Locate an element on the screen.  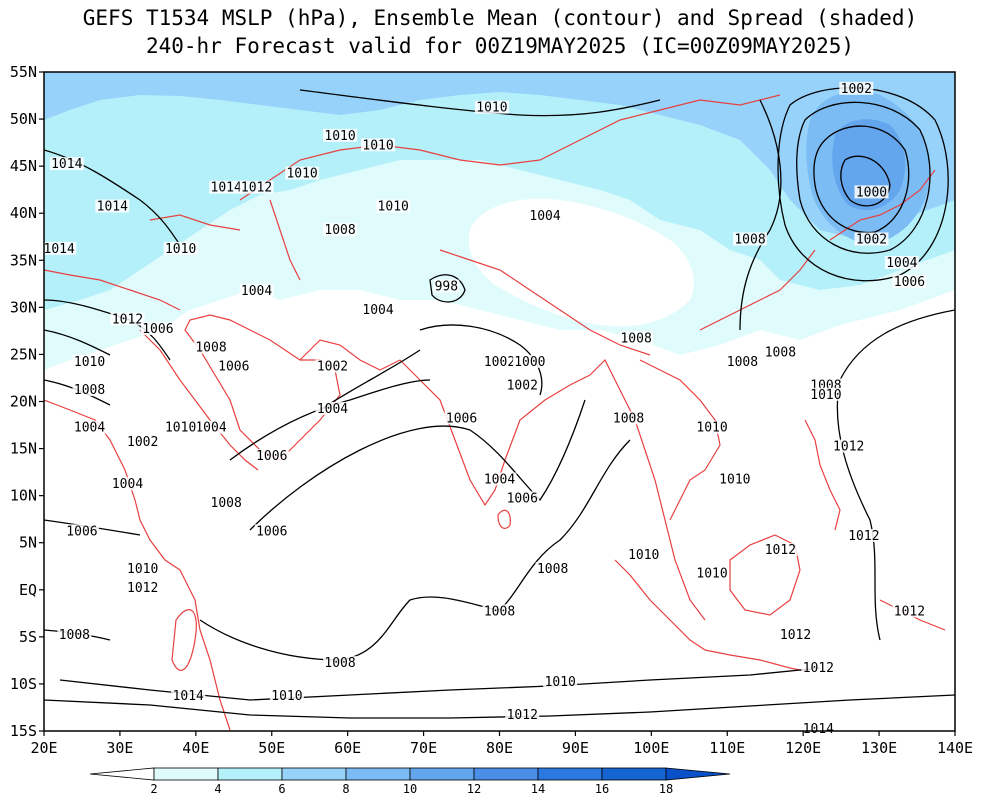
lon-label: 130E is located at coordinates (879, 748).